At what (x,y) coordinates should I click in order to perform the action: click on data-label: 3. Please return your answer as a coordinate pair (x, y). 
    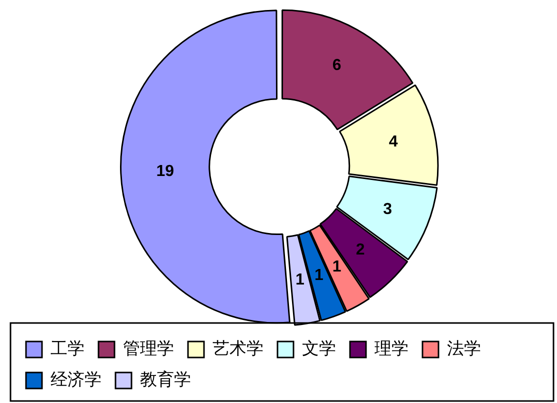
    Looking at the image, I should click on (387, 209).